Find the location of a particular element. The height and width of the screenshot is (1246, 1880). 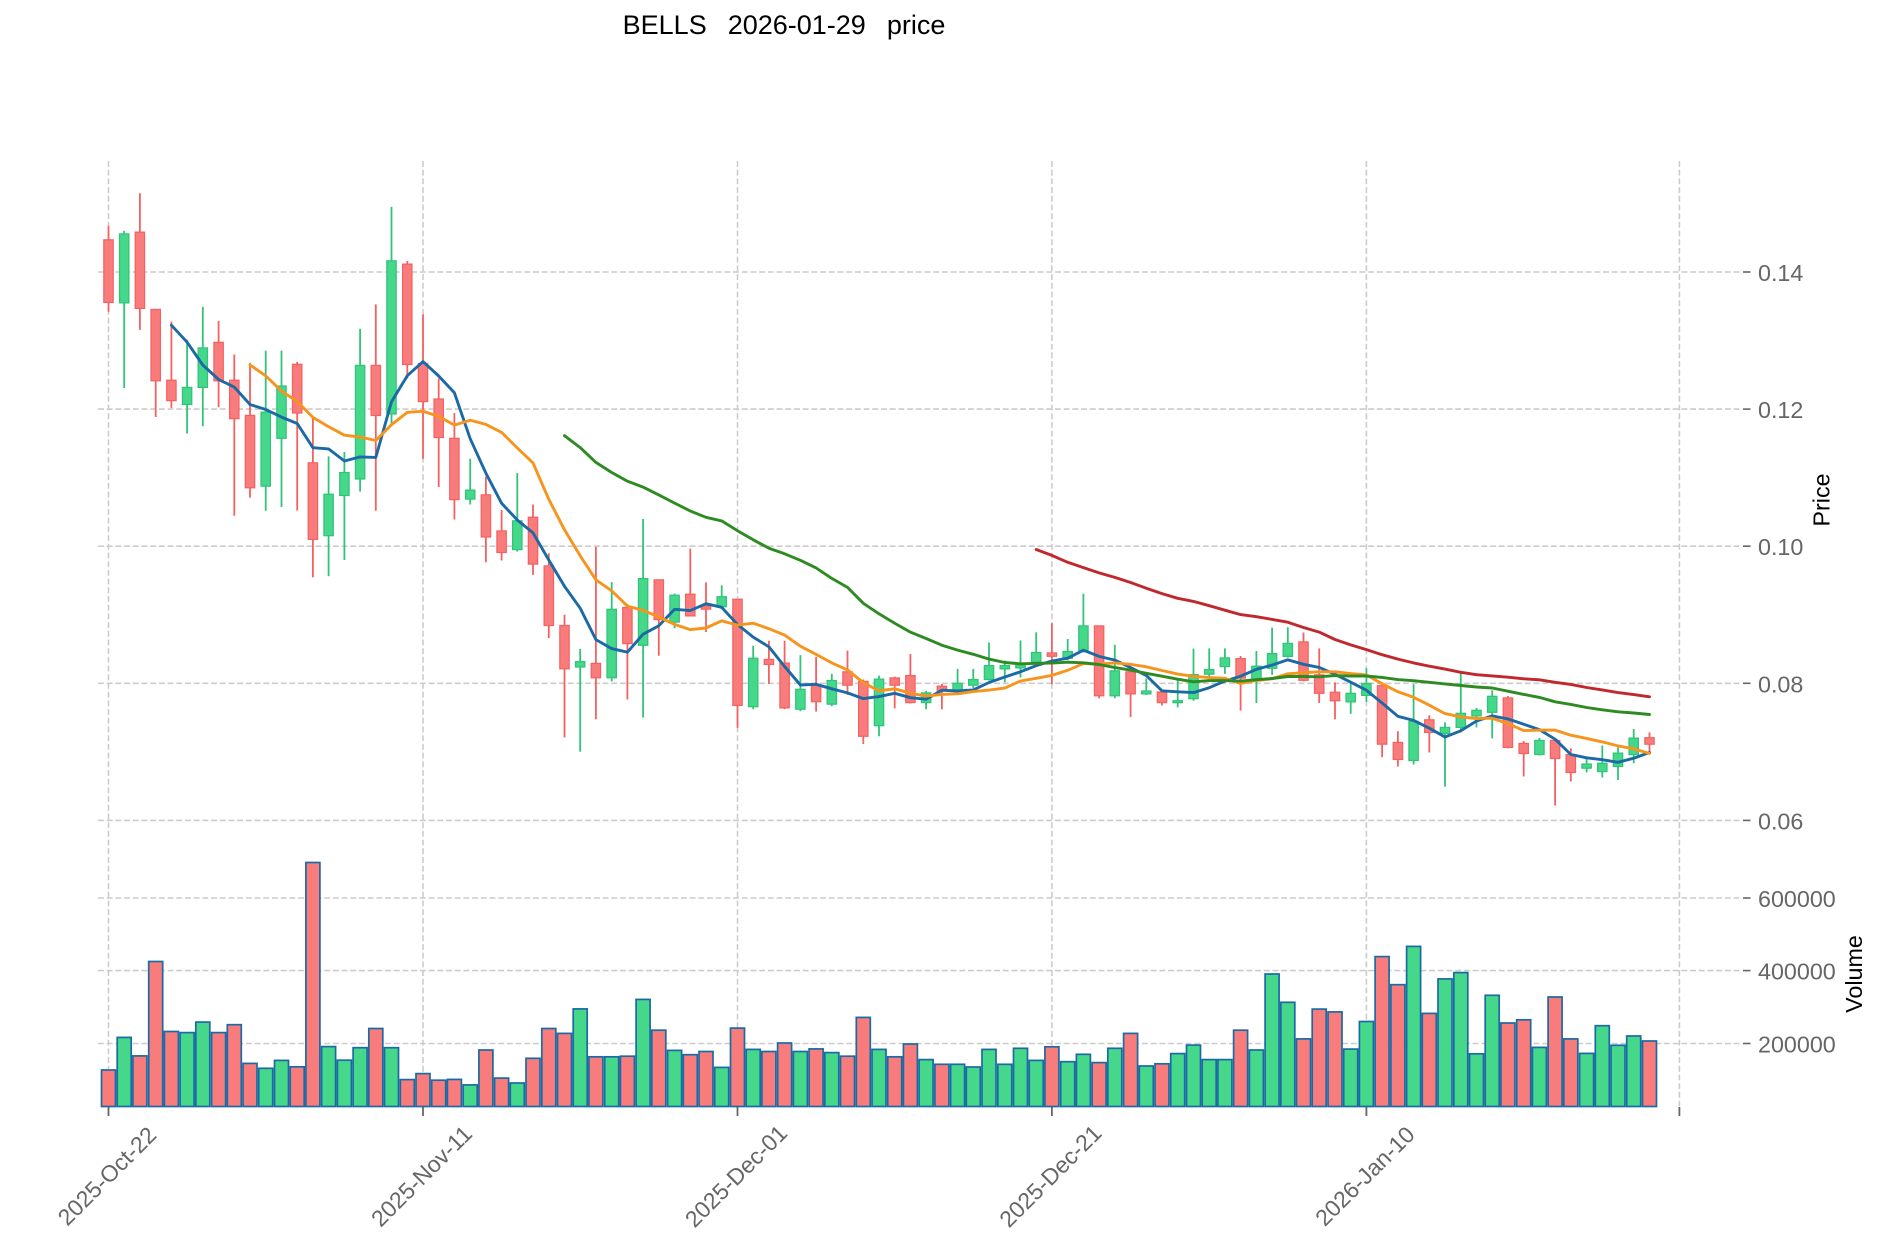

svg-text: 0.06 is located at coordinates (1780, 821).